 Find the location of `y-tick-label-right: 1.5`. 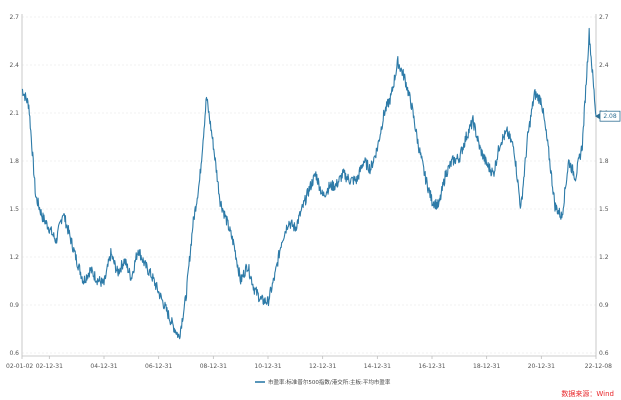

y-tick-label-right: 1.5 is located at coordinates (604, 209).